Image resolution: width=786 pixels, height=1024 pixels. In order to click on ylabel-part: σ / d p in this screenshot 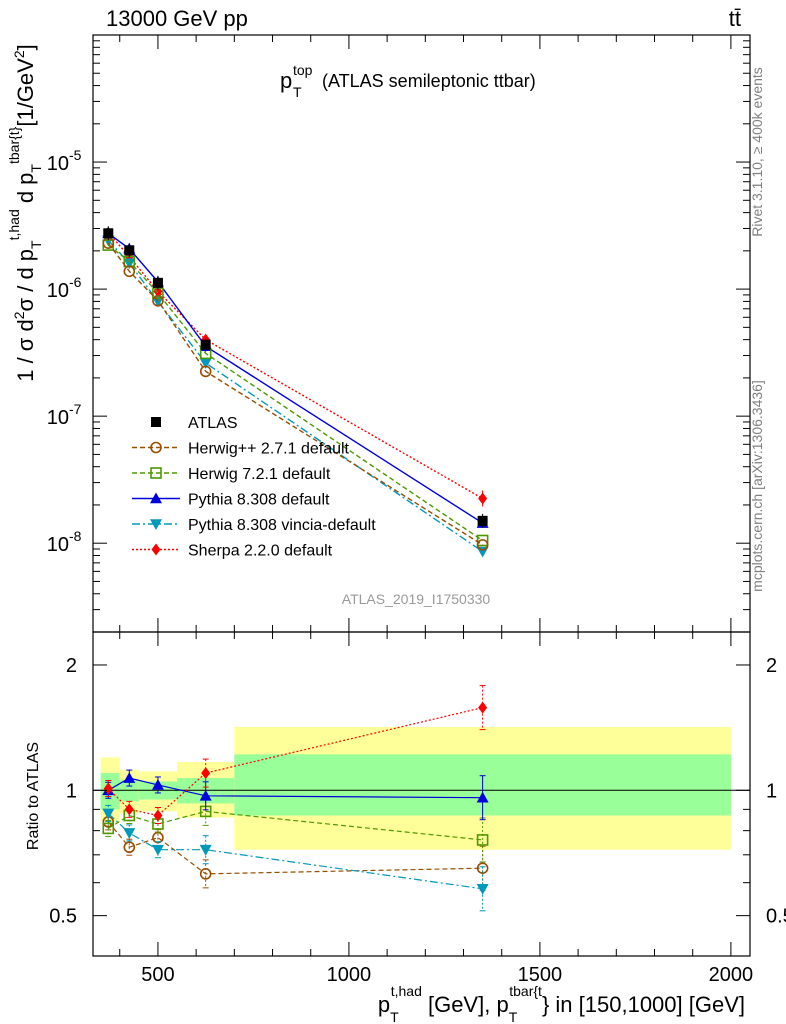, I will do `click(25, 280)`.